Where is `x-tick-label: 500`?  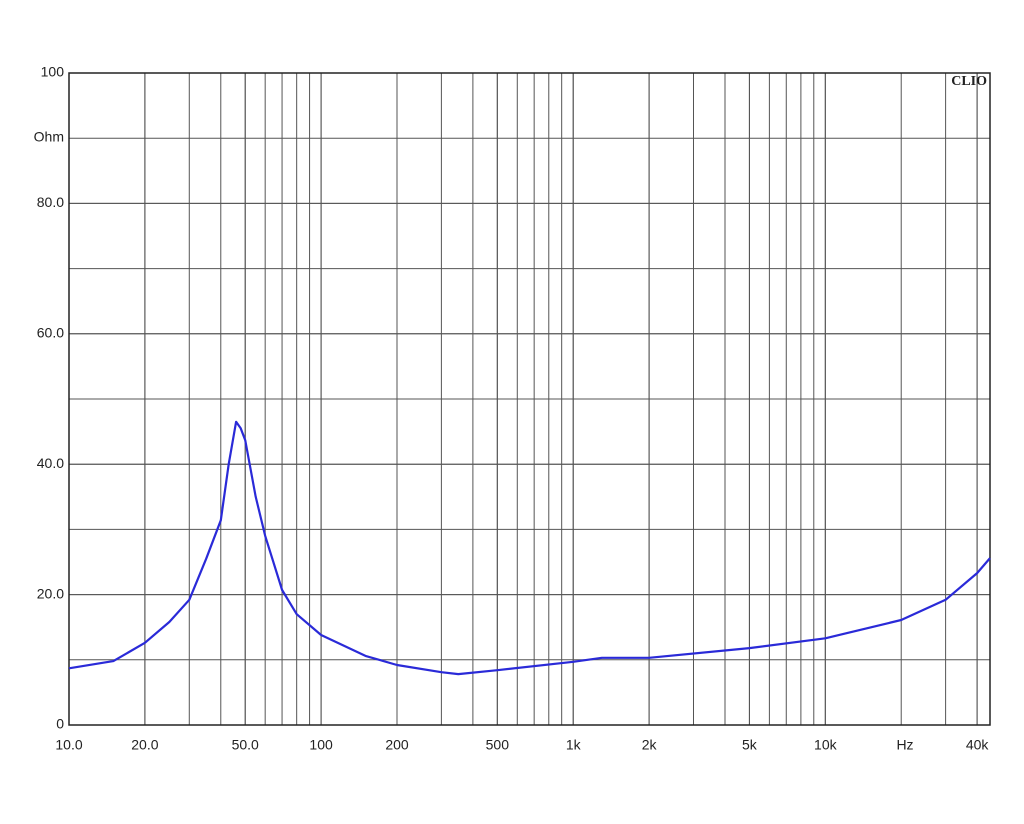
x-tick-label: 500 is located at coordinates (498, 745).